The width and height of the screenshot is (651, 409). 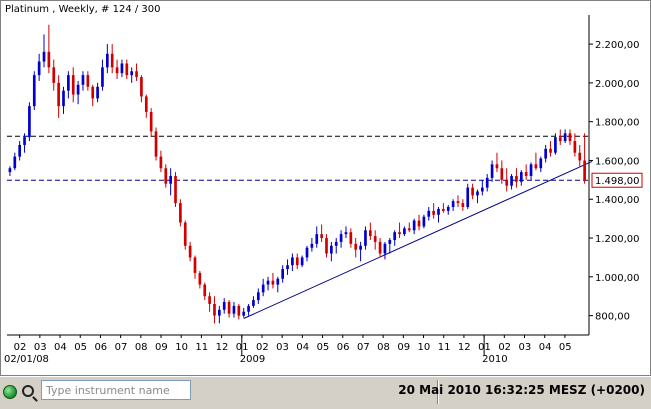 I want to click on y-tick-label: 1.000,00, so click(x=617, y=278).